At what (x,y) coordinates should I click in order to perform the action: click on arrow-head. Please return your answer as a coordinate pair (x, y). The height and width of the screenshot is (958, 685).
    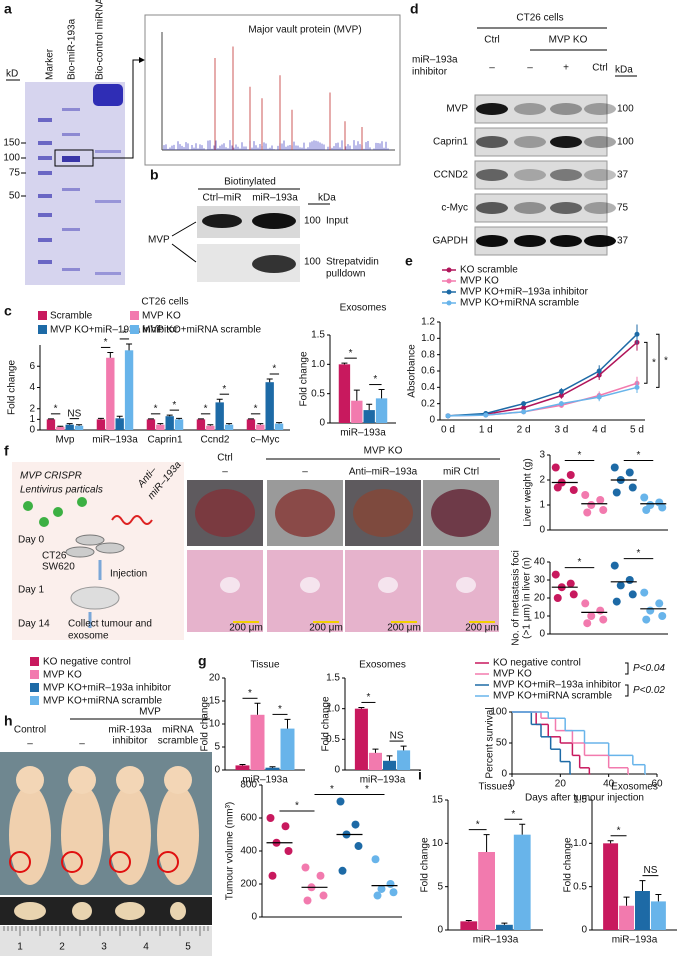
    Looking at the image, I should click on (142, 60).